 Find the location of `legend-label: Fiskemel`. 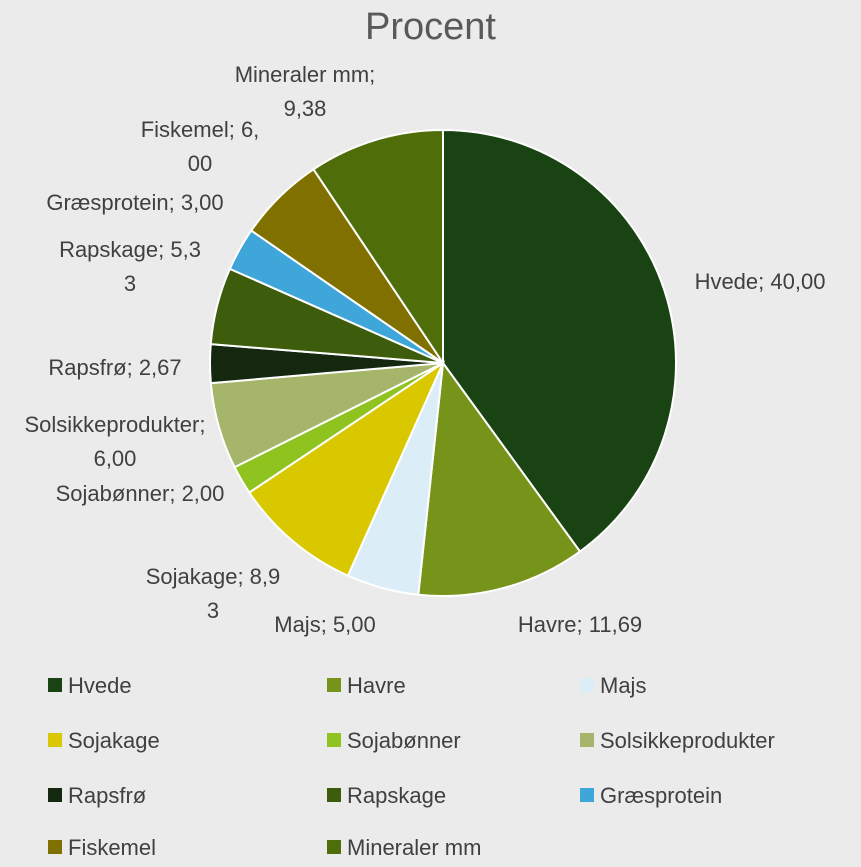

legend-label: Fiskemel is located at coordinates (112, 847).